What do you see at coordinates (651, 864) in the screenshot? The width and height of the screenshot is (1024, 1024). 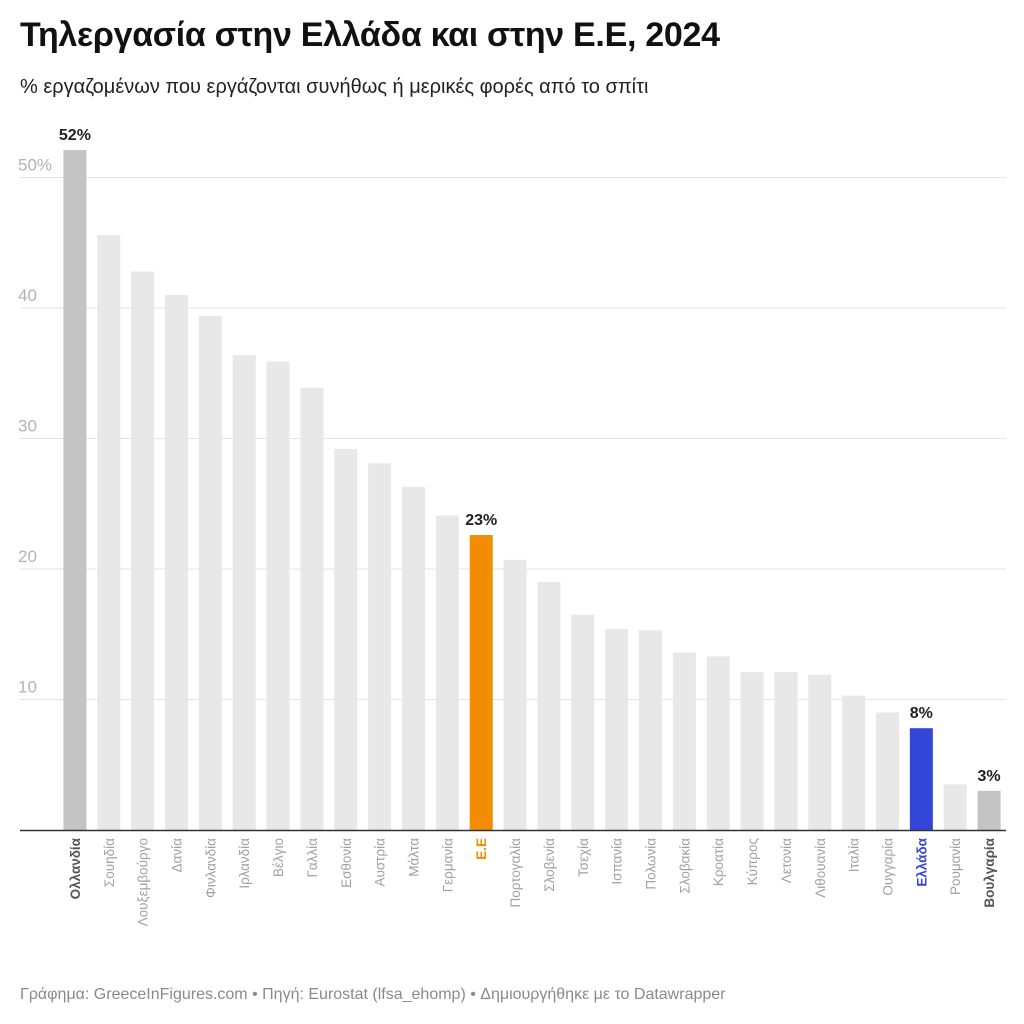 I see `x-category-label: Πολωνία` at bounding box center [651, 864].